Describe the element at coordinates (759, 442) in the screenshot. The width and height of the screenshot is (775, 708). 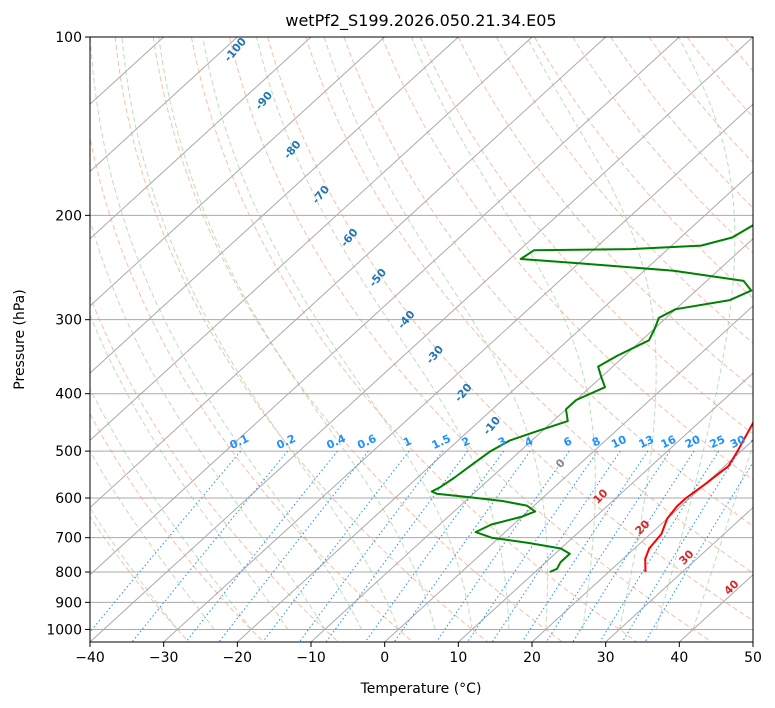
I see `mixing-ratio-label: 36` at that location.